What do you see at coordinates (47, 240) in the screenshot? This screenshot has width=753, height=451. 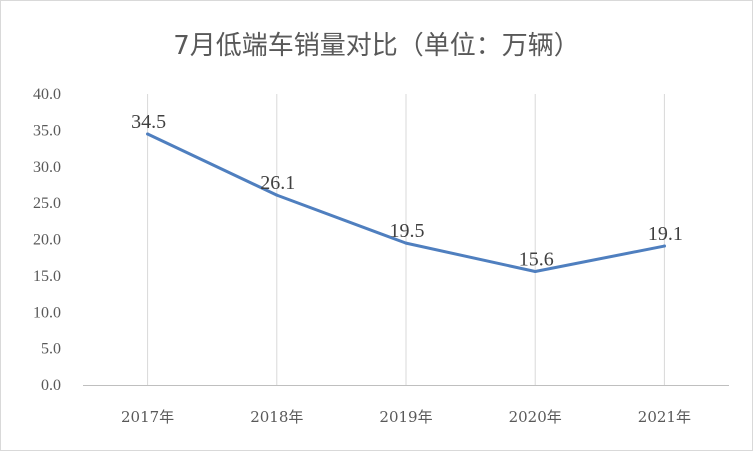 I see `y-tick-label: 20.0` at bounding box center [47, 240].